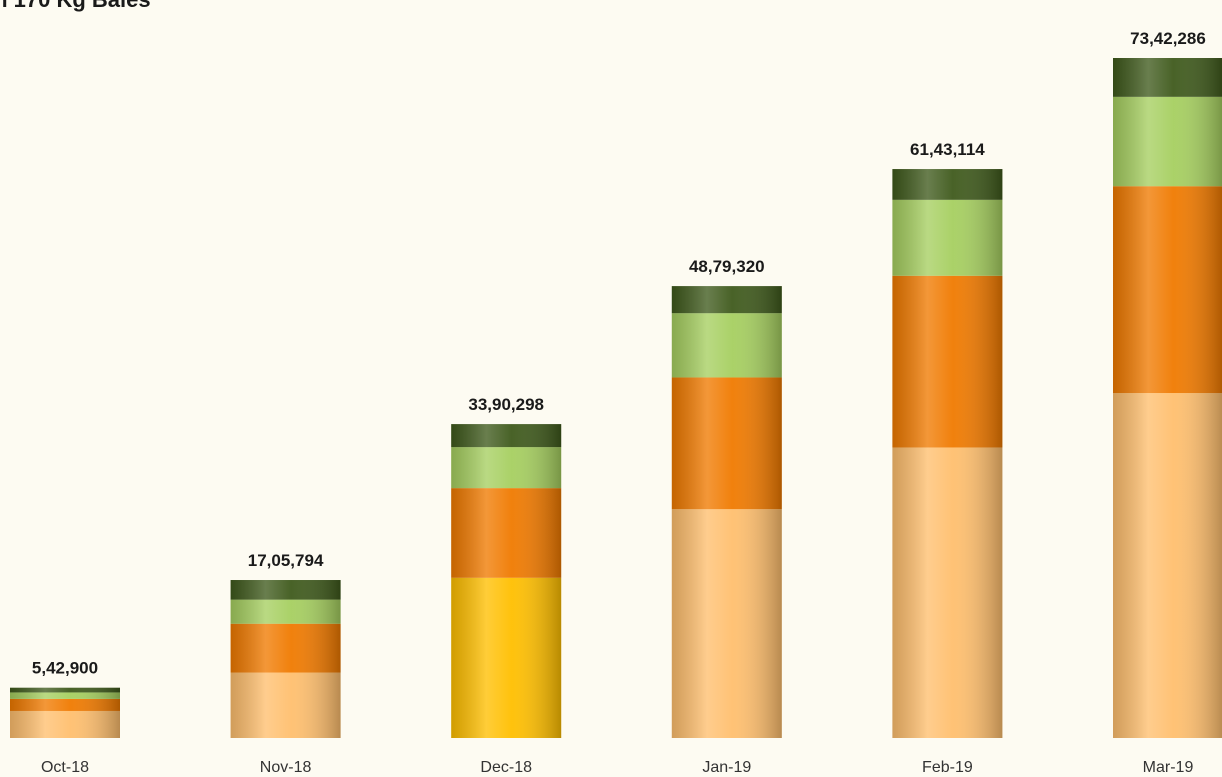  What do you see at coordinates (947, 149) in the screenshot?
I see `total-label-feb-19: 61,43,114` at bounding box center [947, 149].